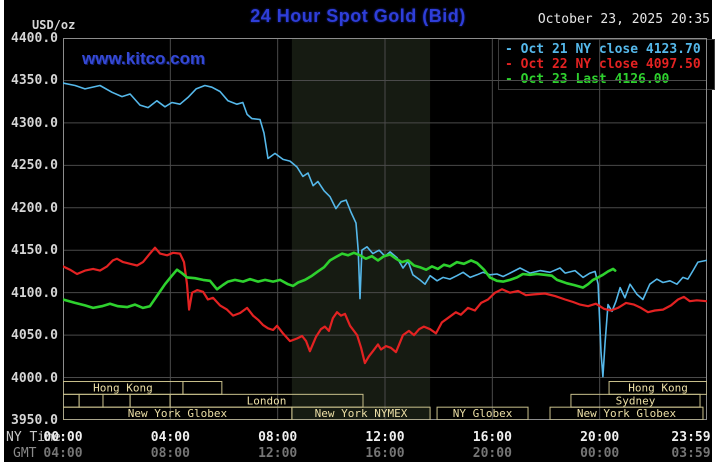 Image resolution: width=722 pixels, height=472 pixels. Describe the element at coordinates (636, 400) in the screenshot. I see `session-label: Sydney` at that location.